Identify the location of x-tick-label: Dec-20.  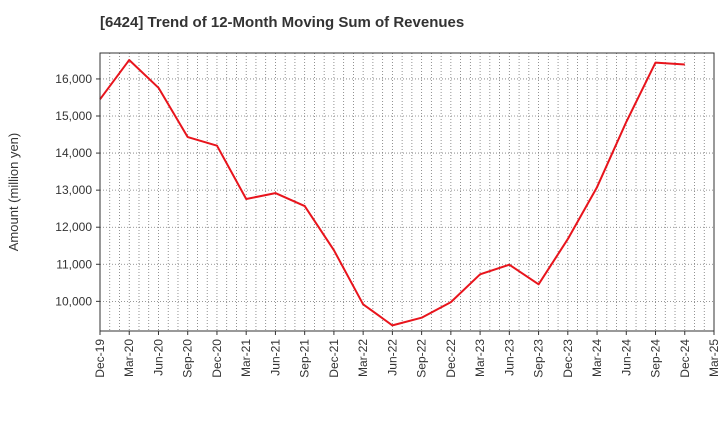
(217, 358).